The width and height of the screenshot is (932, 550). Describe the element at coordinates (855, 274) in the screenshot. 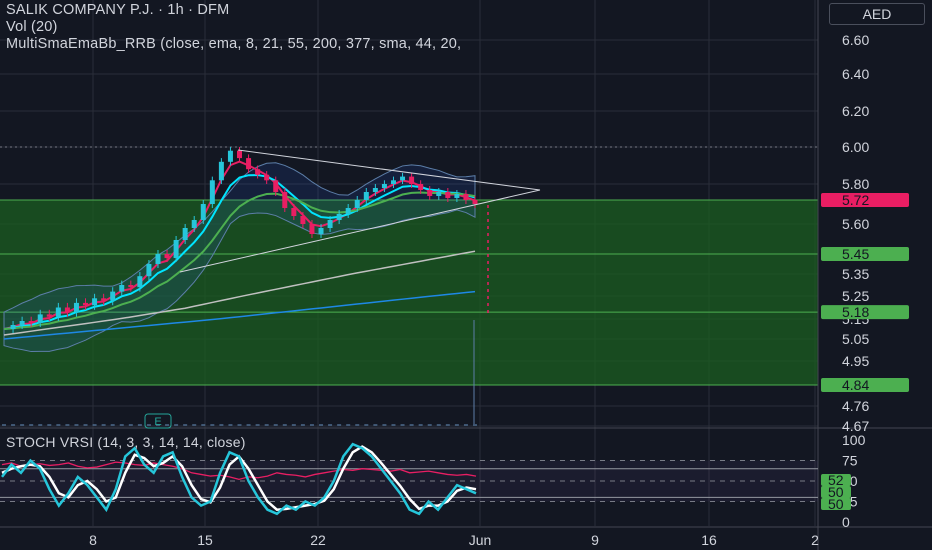

I see `price-tick-label: 5.35` at that location.